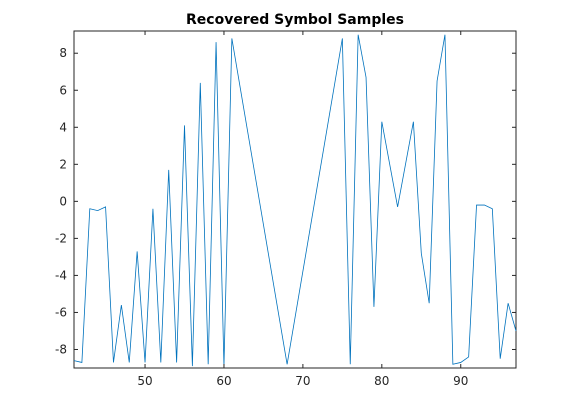 The width and height of the screenshot is (570, 413). Describe the element at coordinates (61, 238) in the screenshot. I see `y-tick-label: -2` at that location.